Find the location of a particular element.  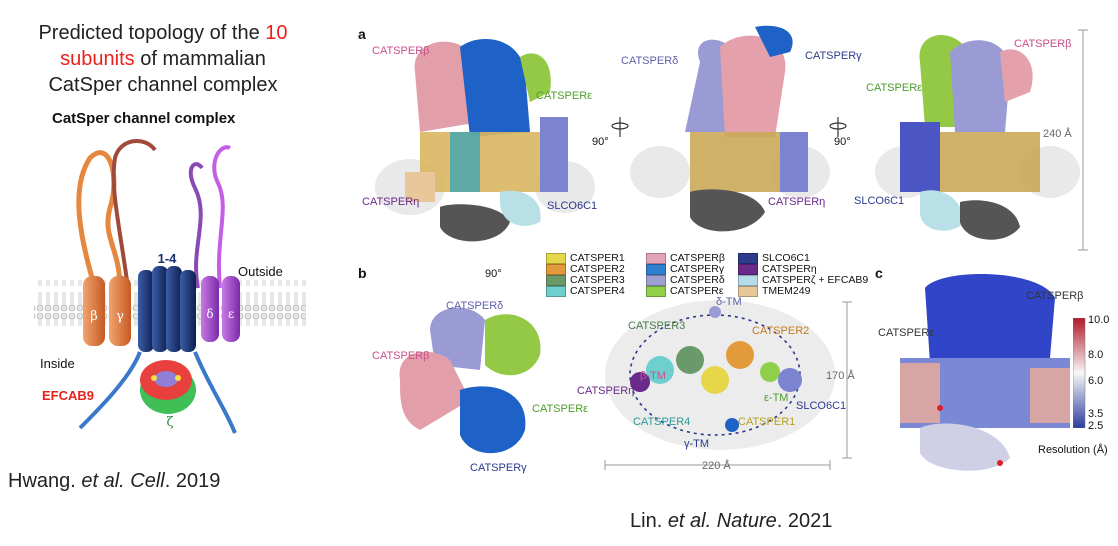

b-delta is located at coordinates (457, 338).